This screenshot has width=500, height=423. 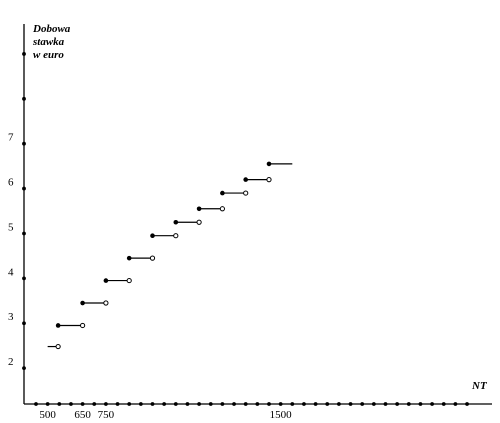 I want to click on y-tick-label: 5, so click(x=11, y=227).